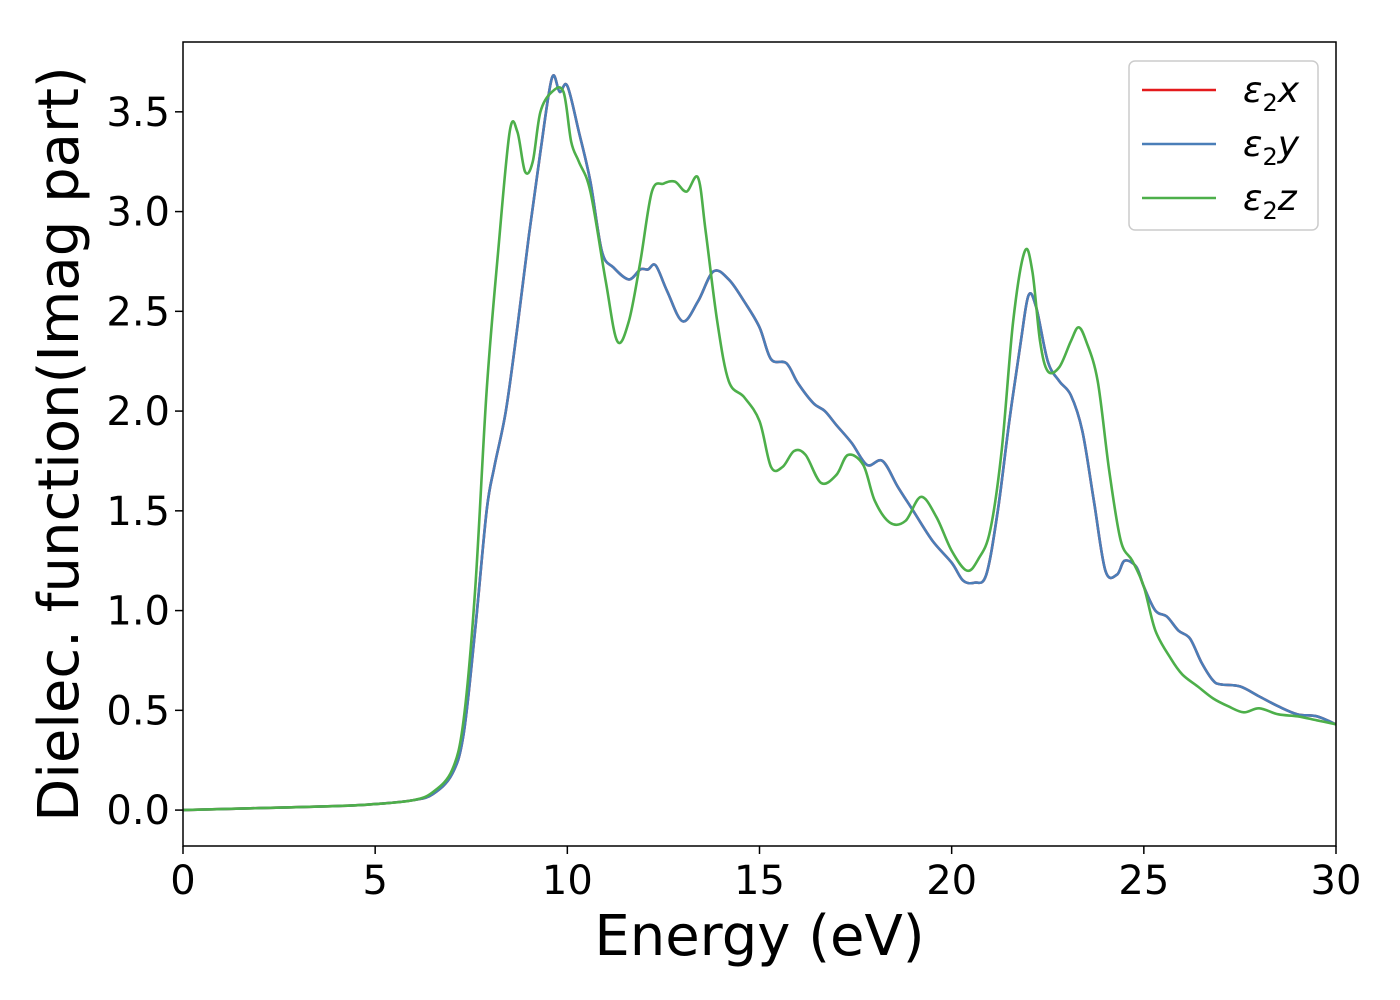  What do you see at coordinates (138, 711) in the screenshot?
I see `y-tick-label: 0.5` at bounding box center [138, 711].